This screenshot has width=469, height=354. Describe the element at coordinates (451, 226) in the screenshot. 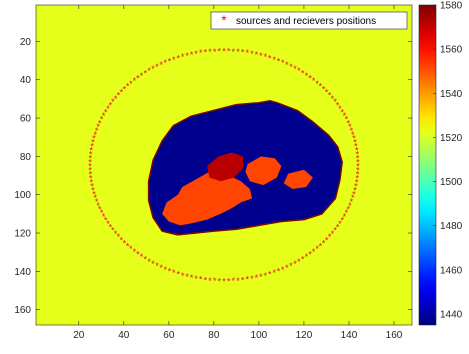

I see `colorbar-tick-label: 1480` at that location.